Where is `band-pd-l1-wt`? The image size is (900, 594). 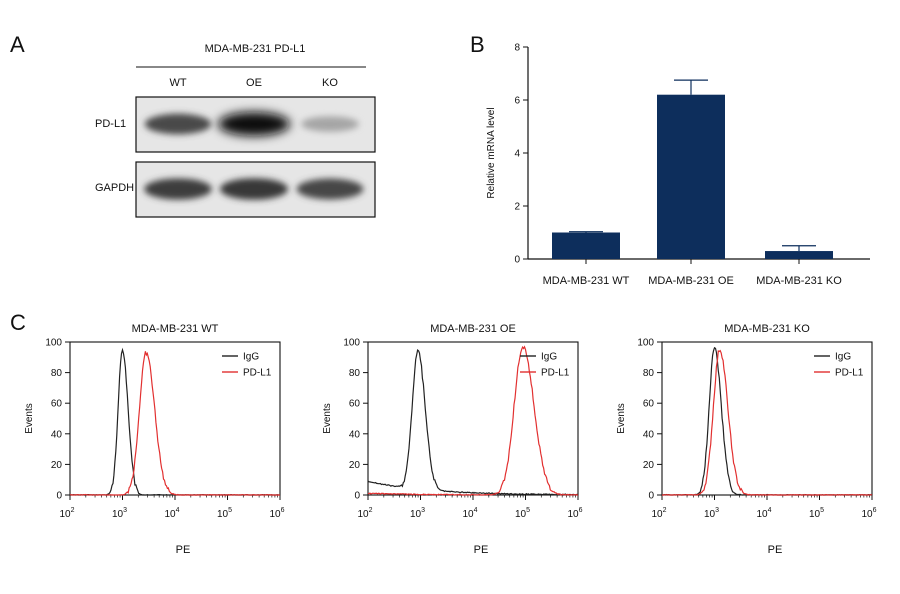 band-pd-l1-wt is located at coordinates (178, 124).